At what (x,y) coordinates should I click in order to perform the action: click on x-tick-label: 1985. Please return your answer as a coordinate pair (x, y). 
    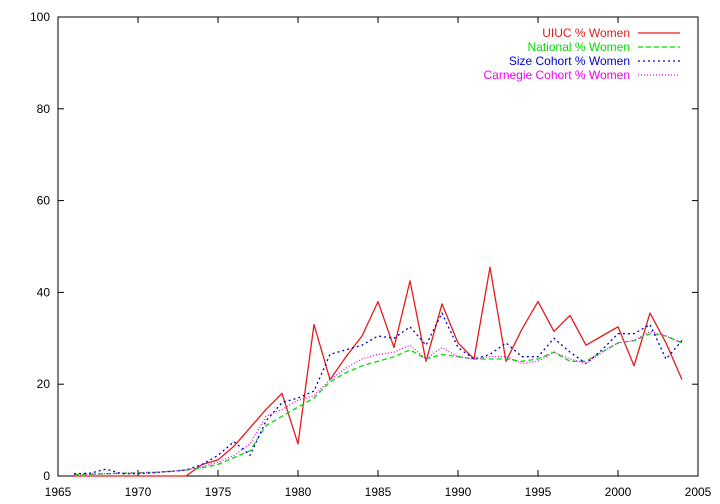
    Looking at the image, I should click on (378, 492).